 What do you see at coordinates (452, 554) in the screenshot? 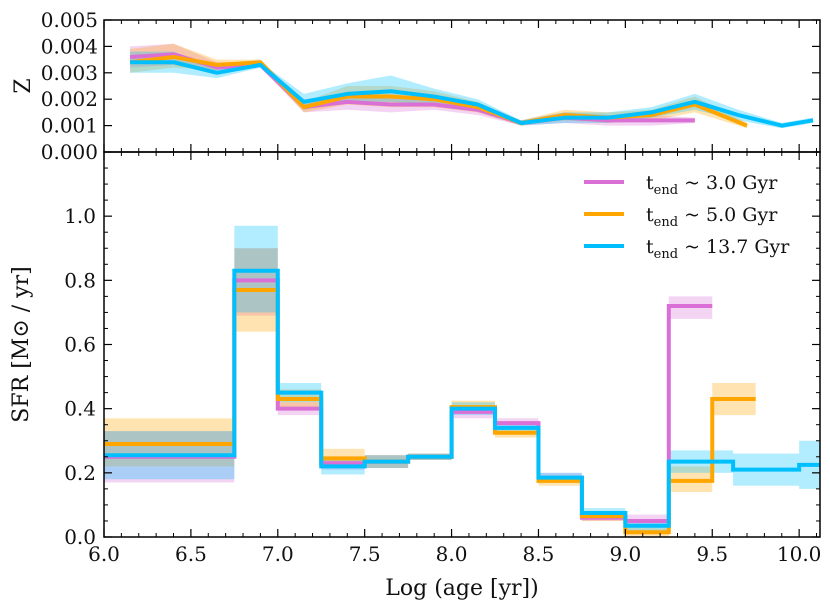
I see `sfr-xtick-label: 8.0` at bounding box center [452, 554].